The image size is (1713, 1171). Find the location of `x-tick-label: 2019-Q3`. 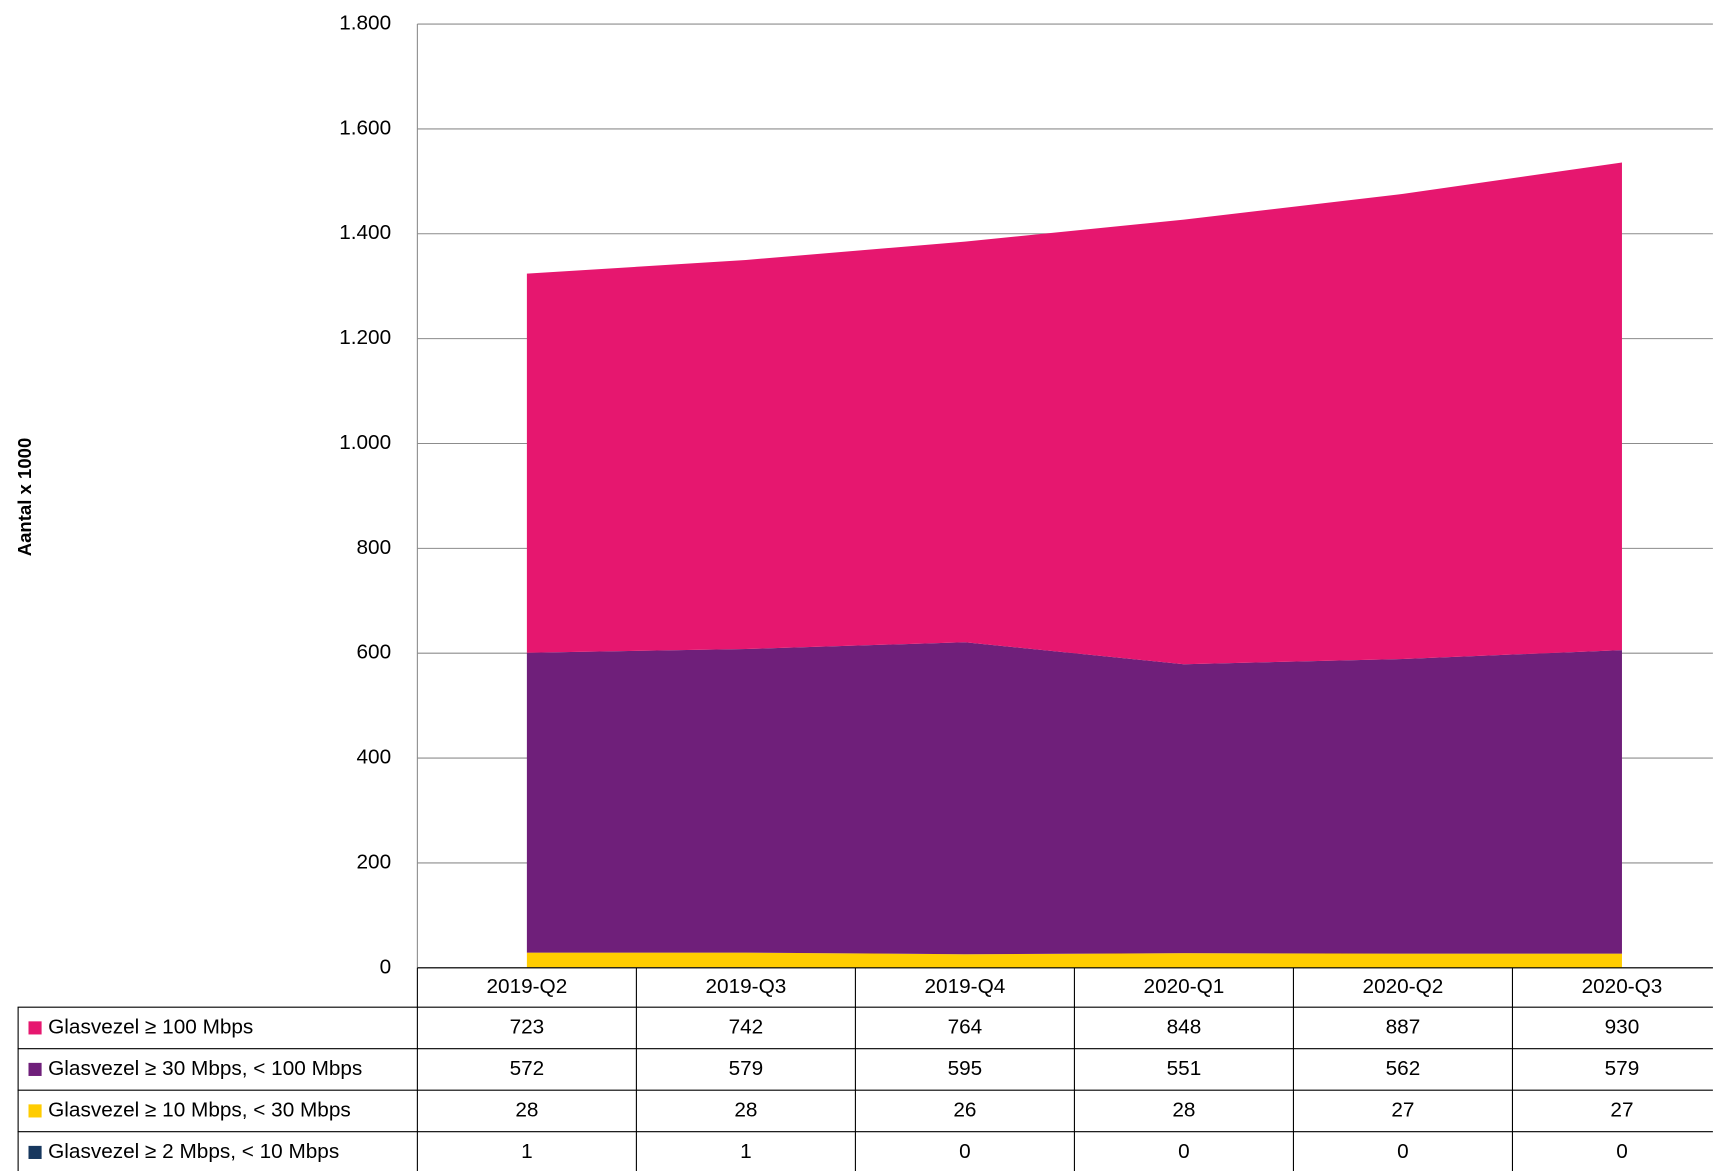

x-tick-label: 2019-Q3 is located at coordinates (746, 986).